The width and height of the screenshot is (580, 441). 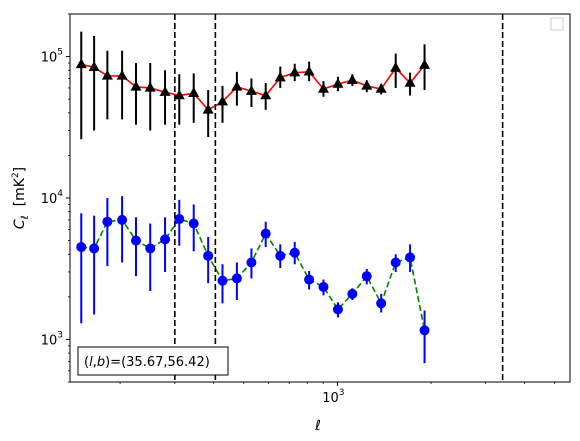 I want to click on y-axis-label-text: Cℓ [mK2], so click(x=21, y=198).